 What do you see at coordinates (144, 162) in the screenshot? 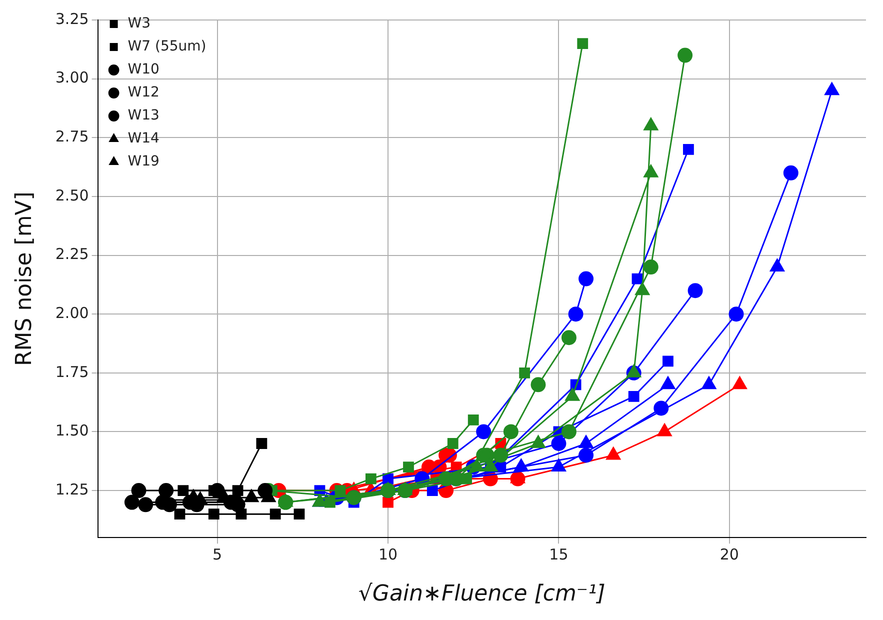
I see `legend-label: W19` at bounding box center [144, 162].